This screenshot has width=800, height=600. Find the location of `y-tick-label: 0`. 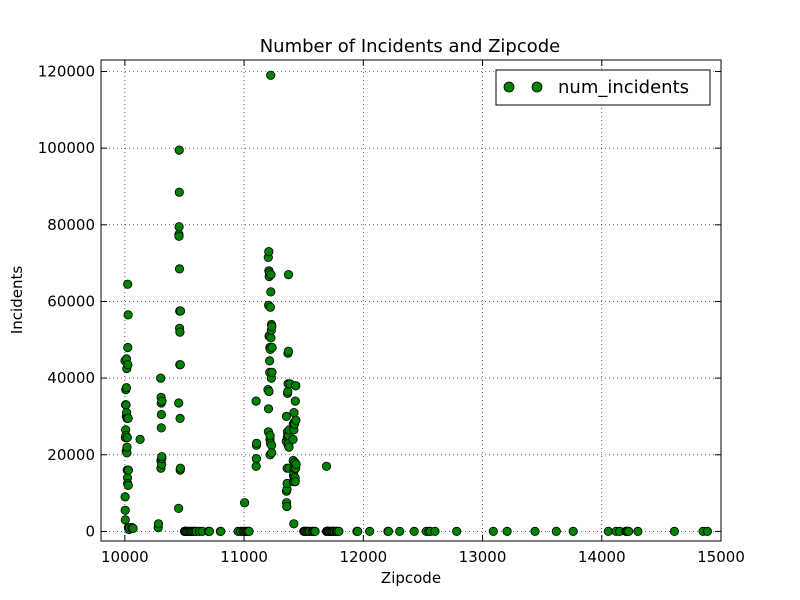

y-tick-label: 0 is located at coordinates (90, 531).